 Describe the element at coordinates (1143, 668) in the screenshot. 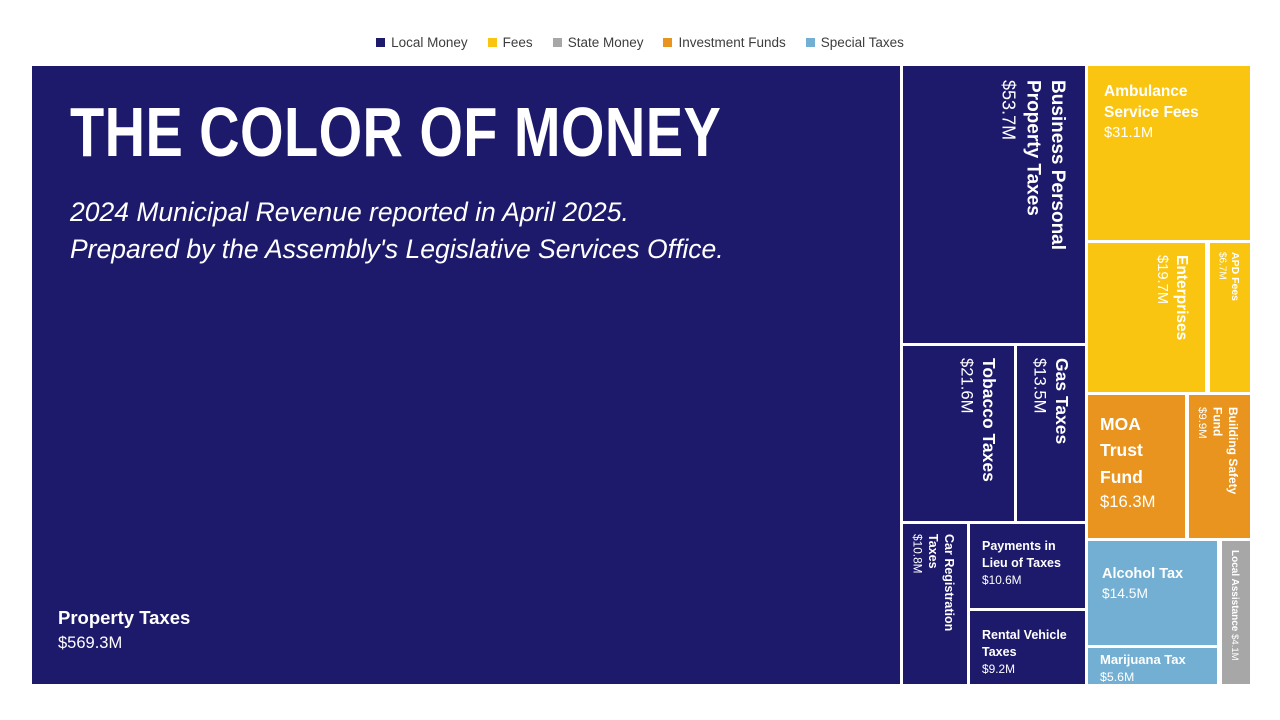

I see `node-label: Marijuana Tax $5.6M` at that location.